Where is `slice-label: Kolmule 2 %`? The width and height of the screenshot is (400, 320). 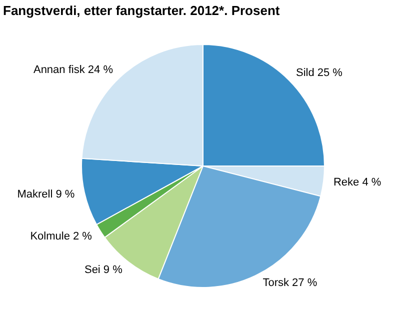 slice-label: Kolmule 2 % is located at coordinates (61, 236).